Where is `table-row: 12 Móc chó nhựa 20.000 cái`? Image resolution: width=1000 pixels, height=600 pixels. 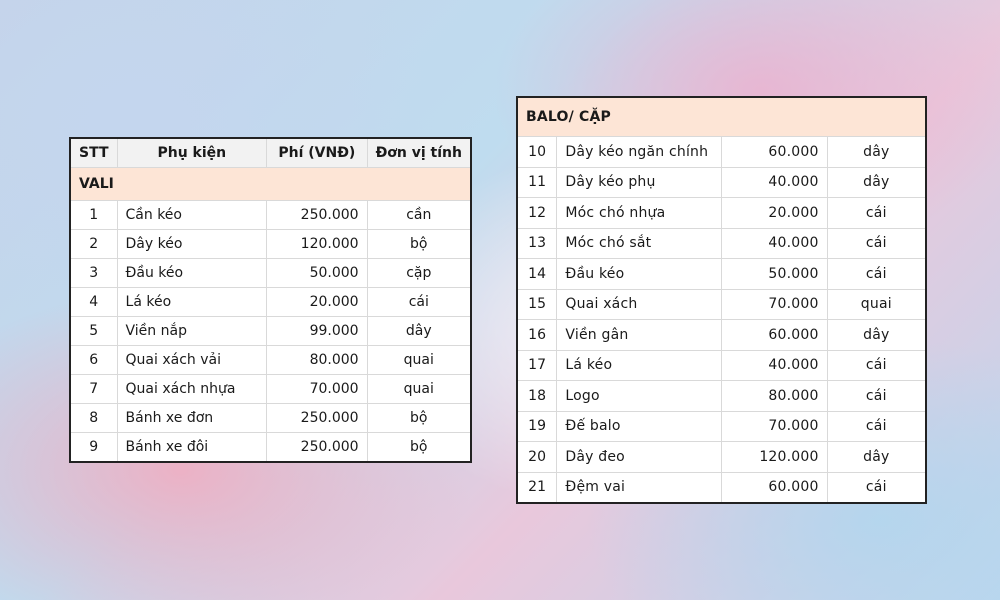 table-row: 12 Móc chó nhựa 20.000 cái is located at coordinates (721, 213).